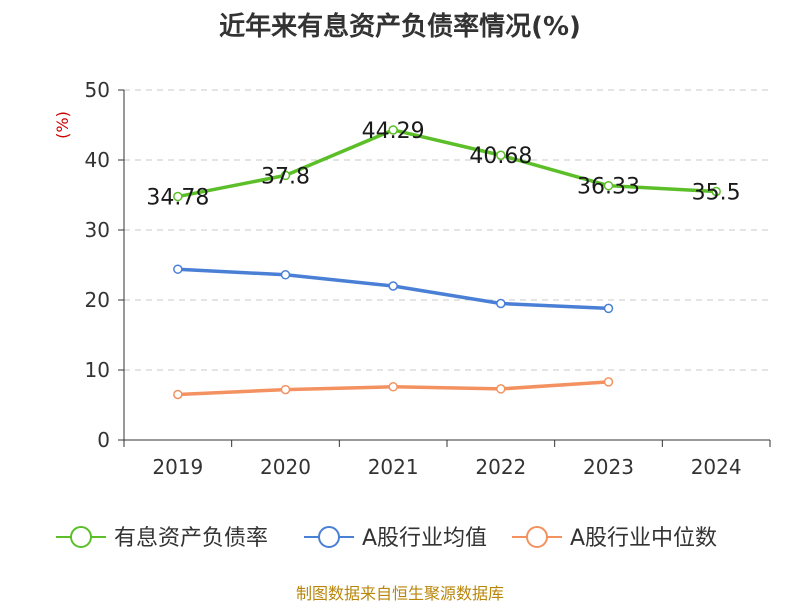 Image resolution: width=800 pixels, height=604 pixels. I want to click on data-label: 37.8, so click(285, 176).